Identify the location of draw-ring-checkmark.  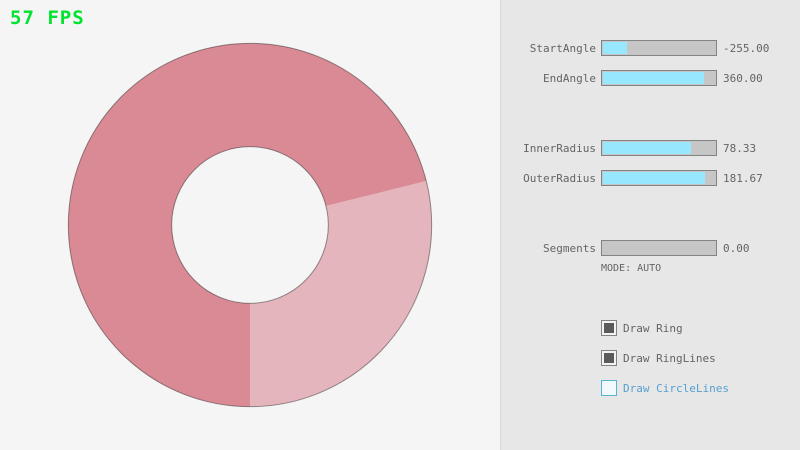
(609, 328).